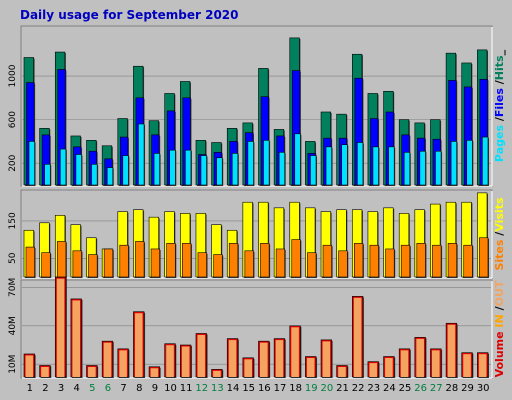 The width and height of the screenshot is (512, 400). I want to click on day-label: 5, so click(92, 388).